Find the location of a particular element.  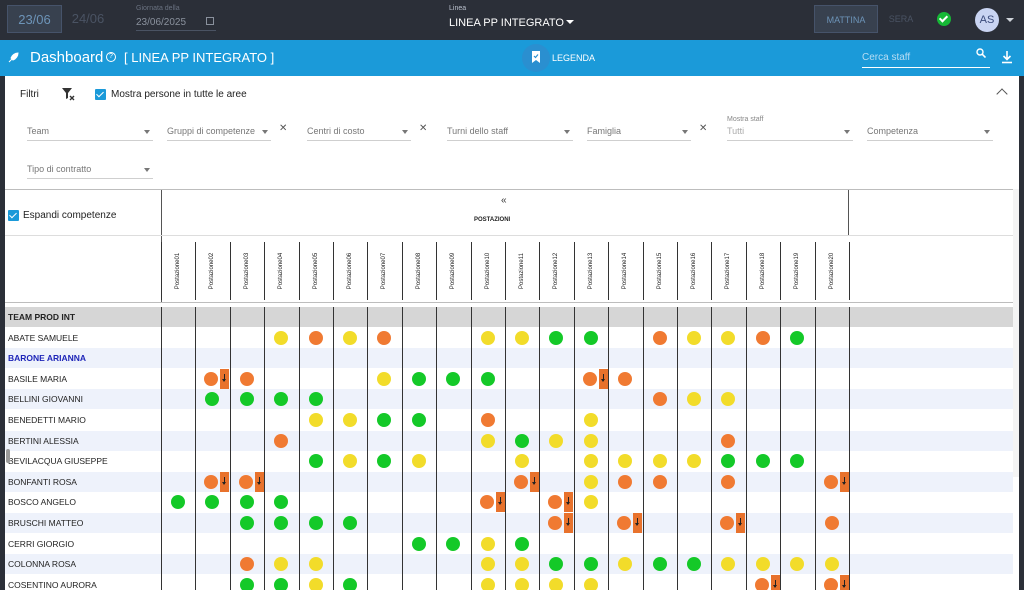

bookmark-icon is located at coordinates (536, 57).